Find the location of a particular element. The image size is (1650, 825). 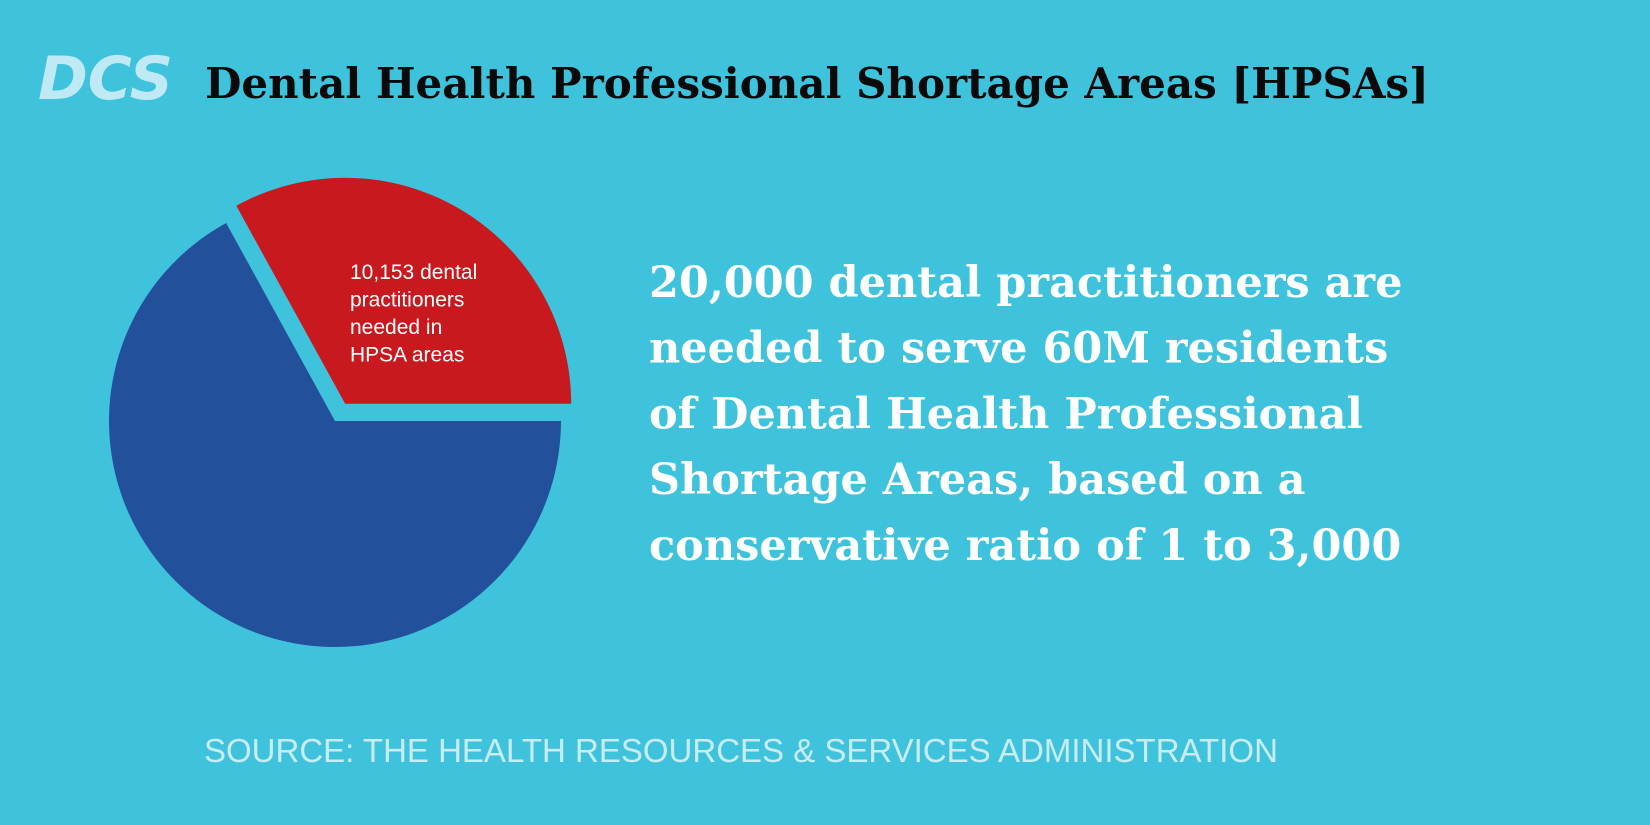

body-text: conservative ratio of 1 to 3,000 is located at coordinates (1025, 546).